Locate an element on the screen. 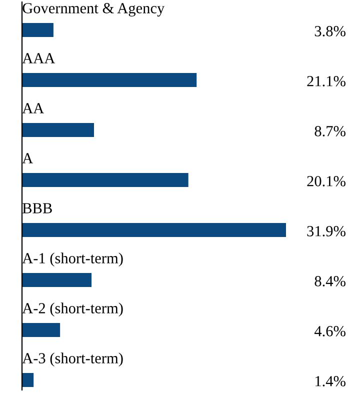 The width and height of the screenshot is (360, 396). y-tick-label: AAA is located at coordinates (39, 58).